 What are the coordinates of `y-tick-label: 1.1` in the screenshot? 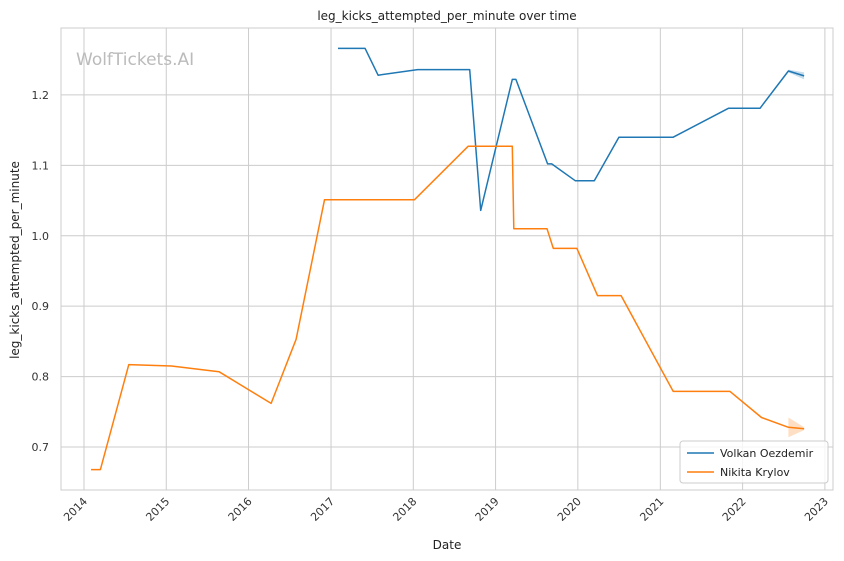 It's located at (41, 165).